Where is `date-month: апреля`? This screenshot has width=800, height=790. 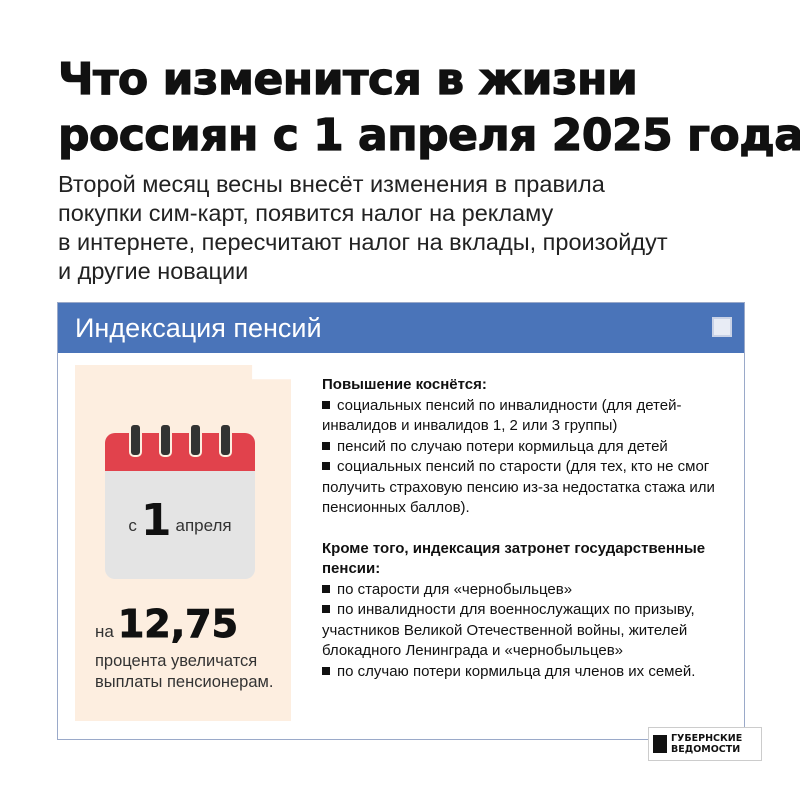
date-month: апреля is located at coordinates (203, 525).